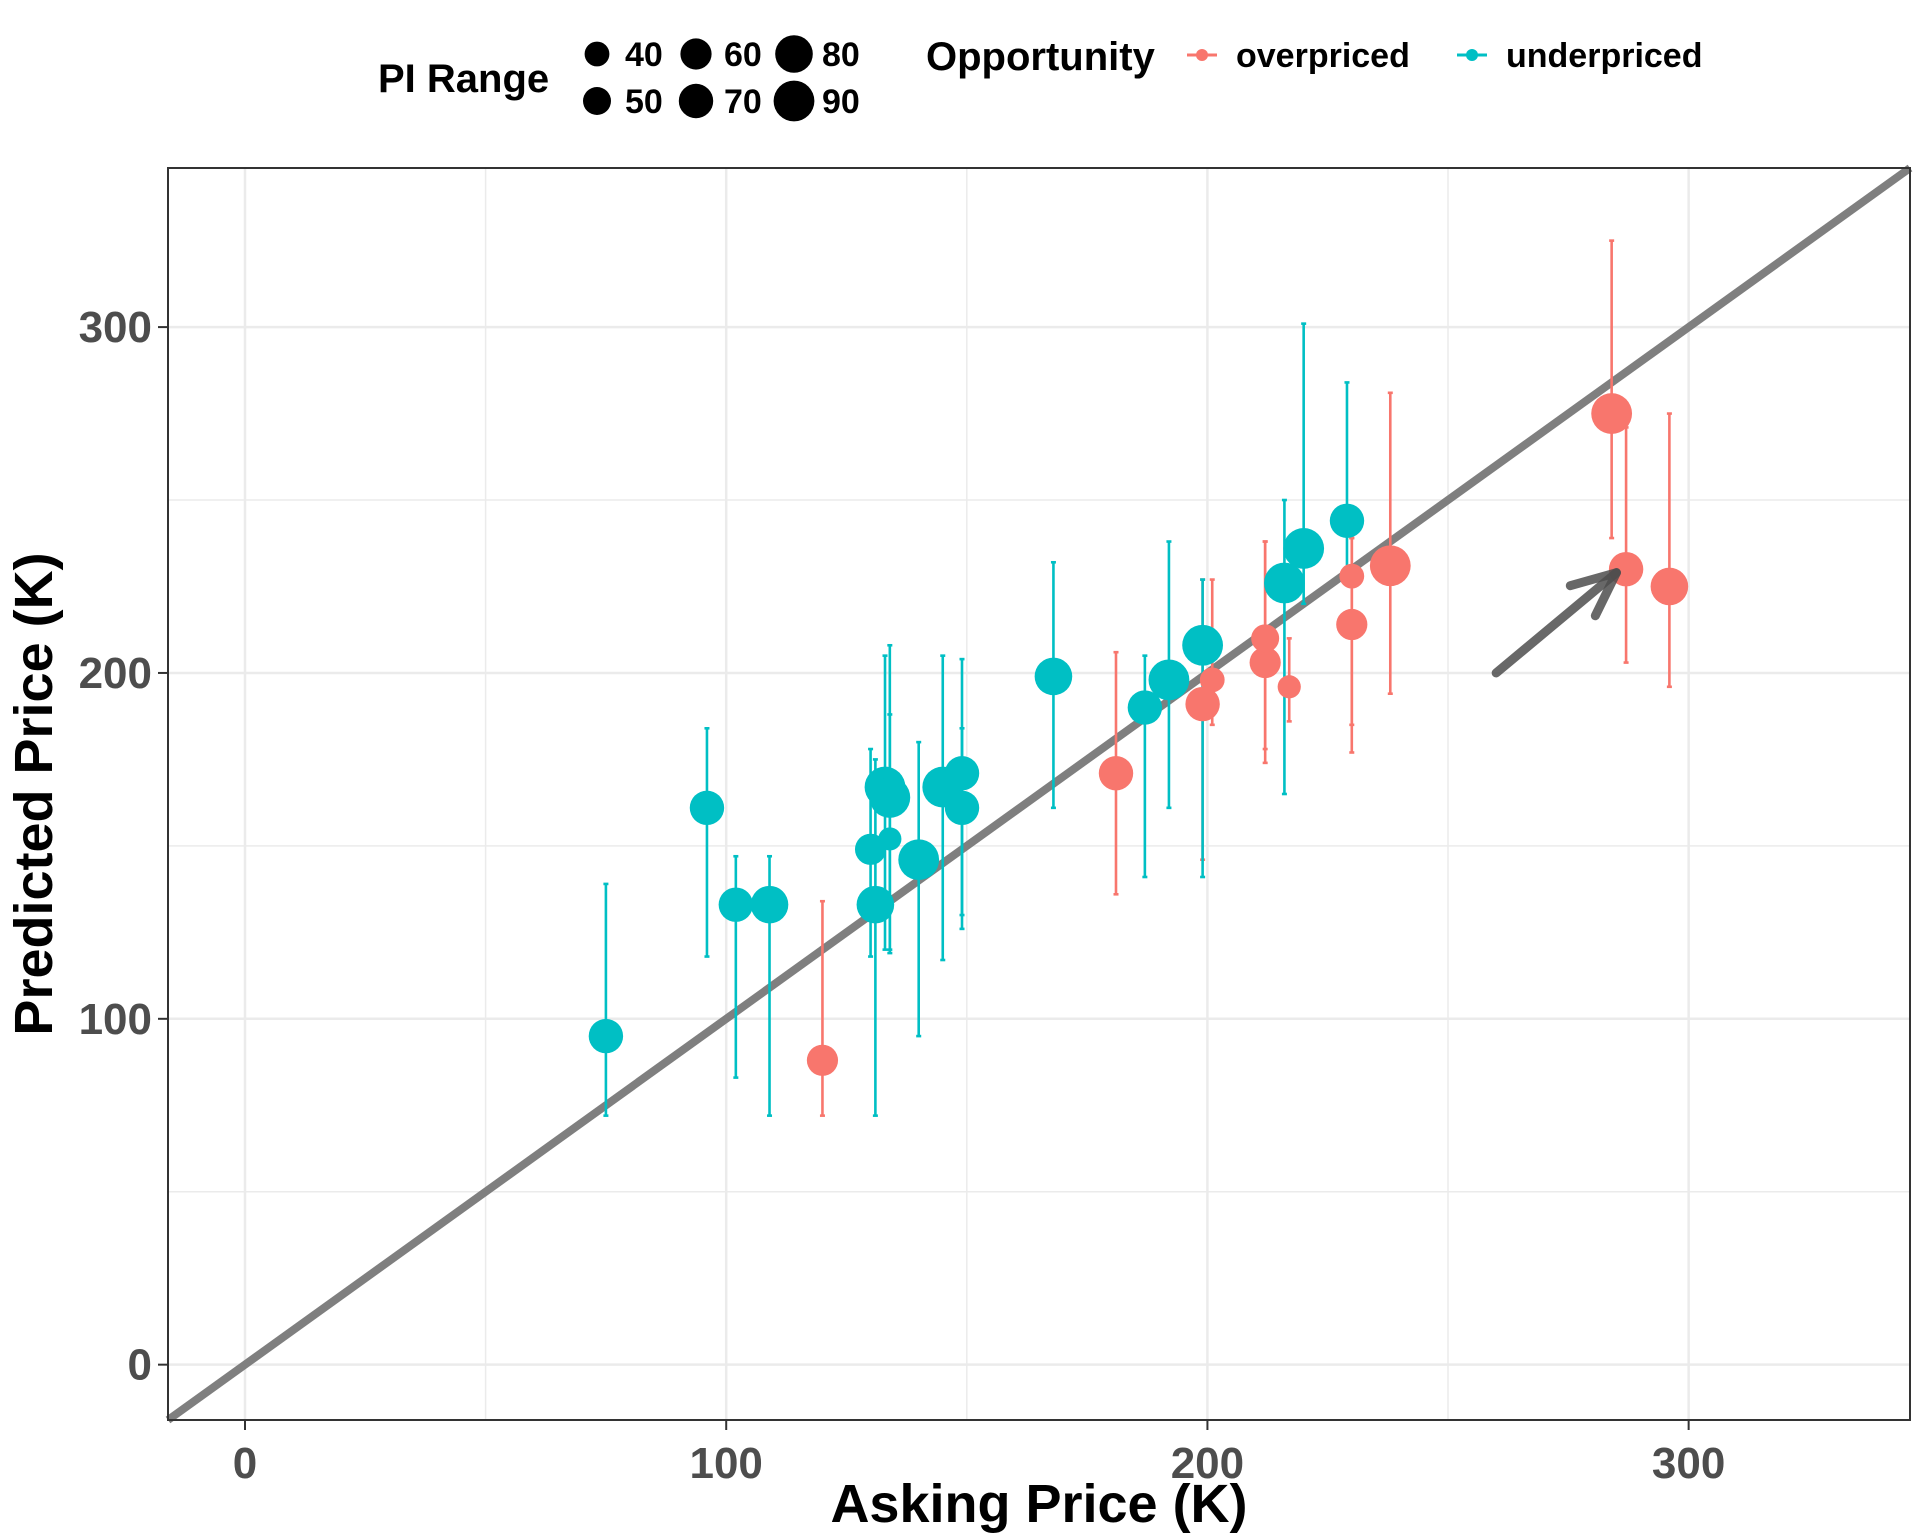  What do you see at coordinates (1202, 55) in the screenshot?
I see `color-key-dot-overpriced` at bounding box center [1202, 55].